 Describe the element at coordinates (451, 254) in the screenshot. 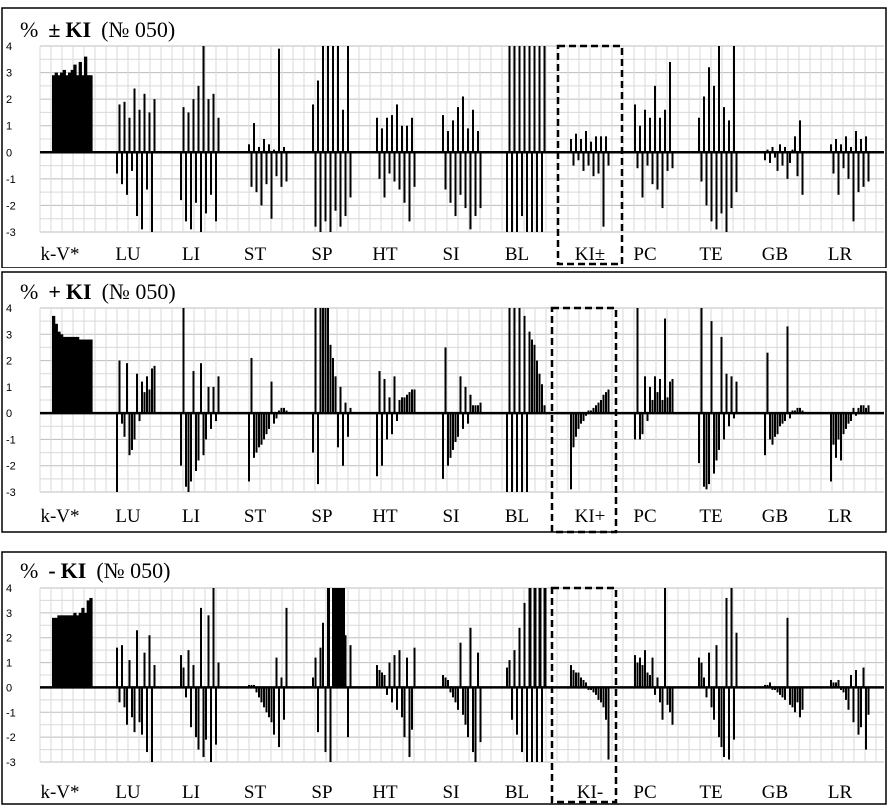

I see `category-label-si: SI` at that location.